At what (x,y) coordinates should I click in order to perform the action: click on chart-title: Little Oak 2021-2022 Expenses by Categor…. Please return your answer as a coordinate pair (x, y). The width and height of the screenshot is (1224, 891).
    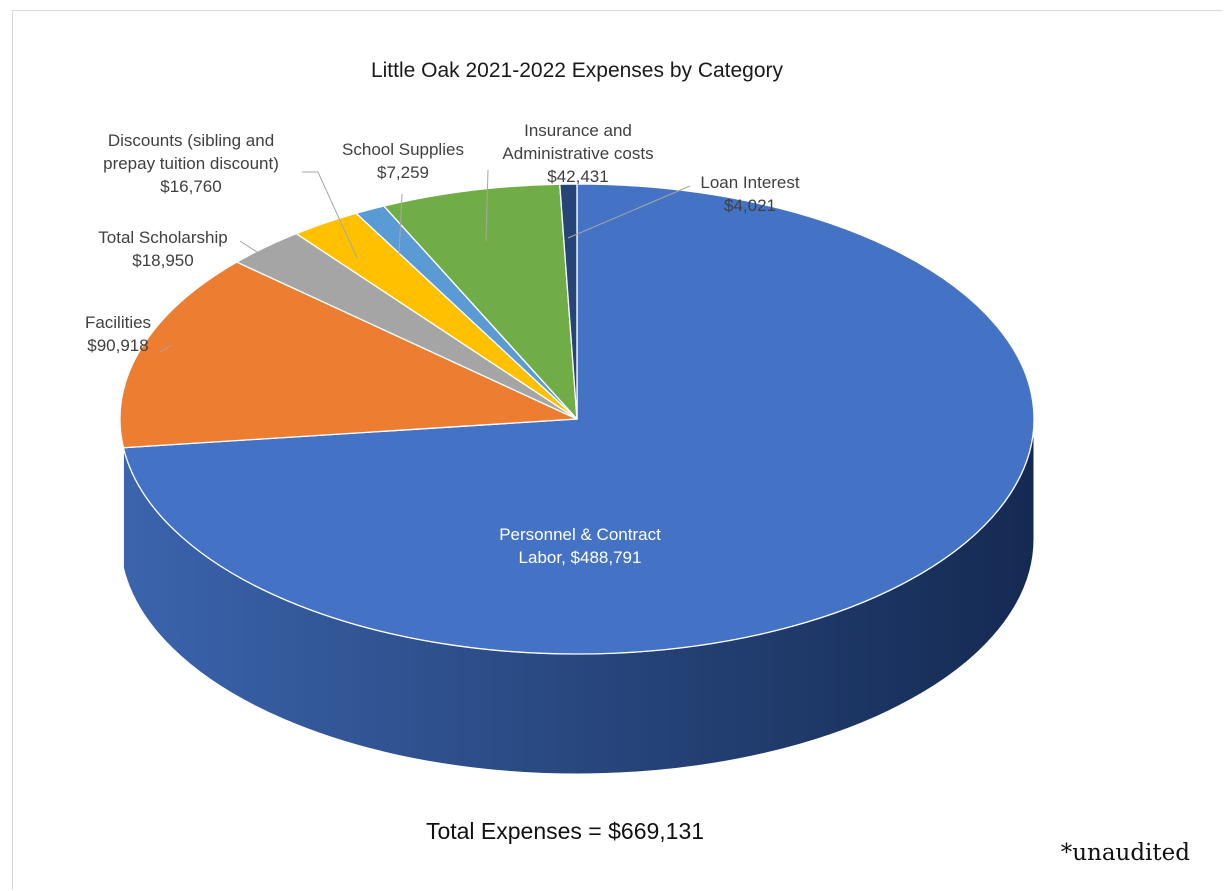
    Looking at the image, I should click on (577, 70).